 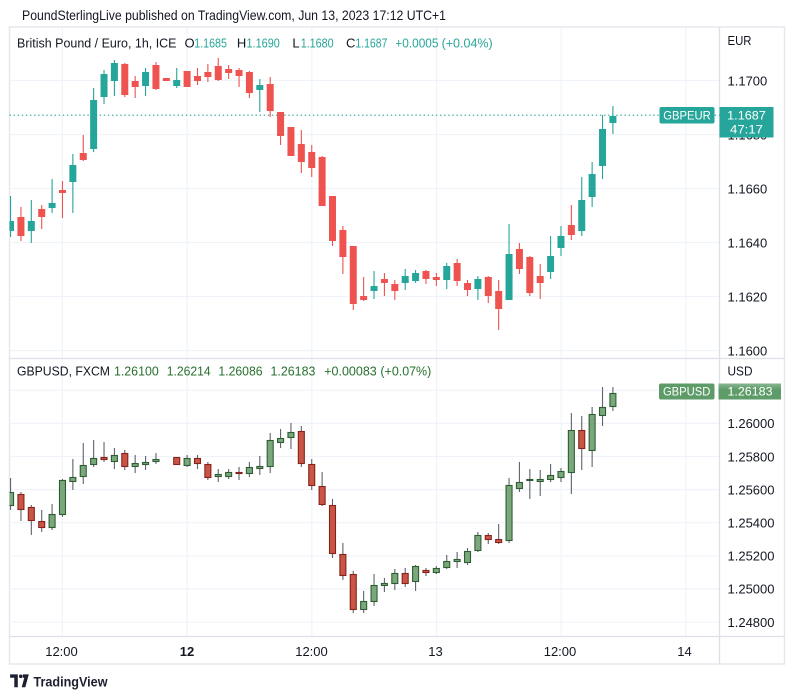 I want to click on svg-text: 1.1660, so click(x=748, y=188).